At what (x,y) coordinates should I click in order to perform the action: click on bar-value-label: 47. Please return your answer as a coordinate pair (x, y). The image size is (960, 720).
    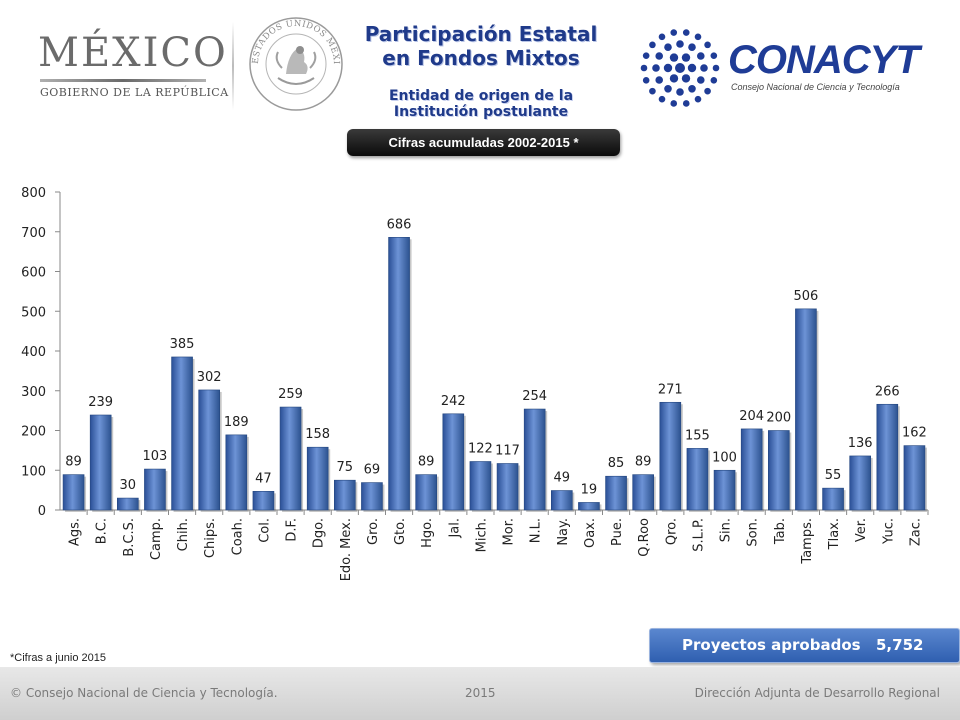
    Looking at the image, I should click on (263, 478).